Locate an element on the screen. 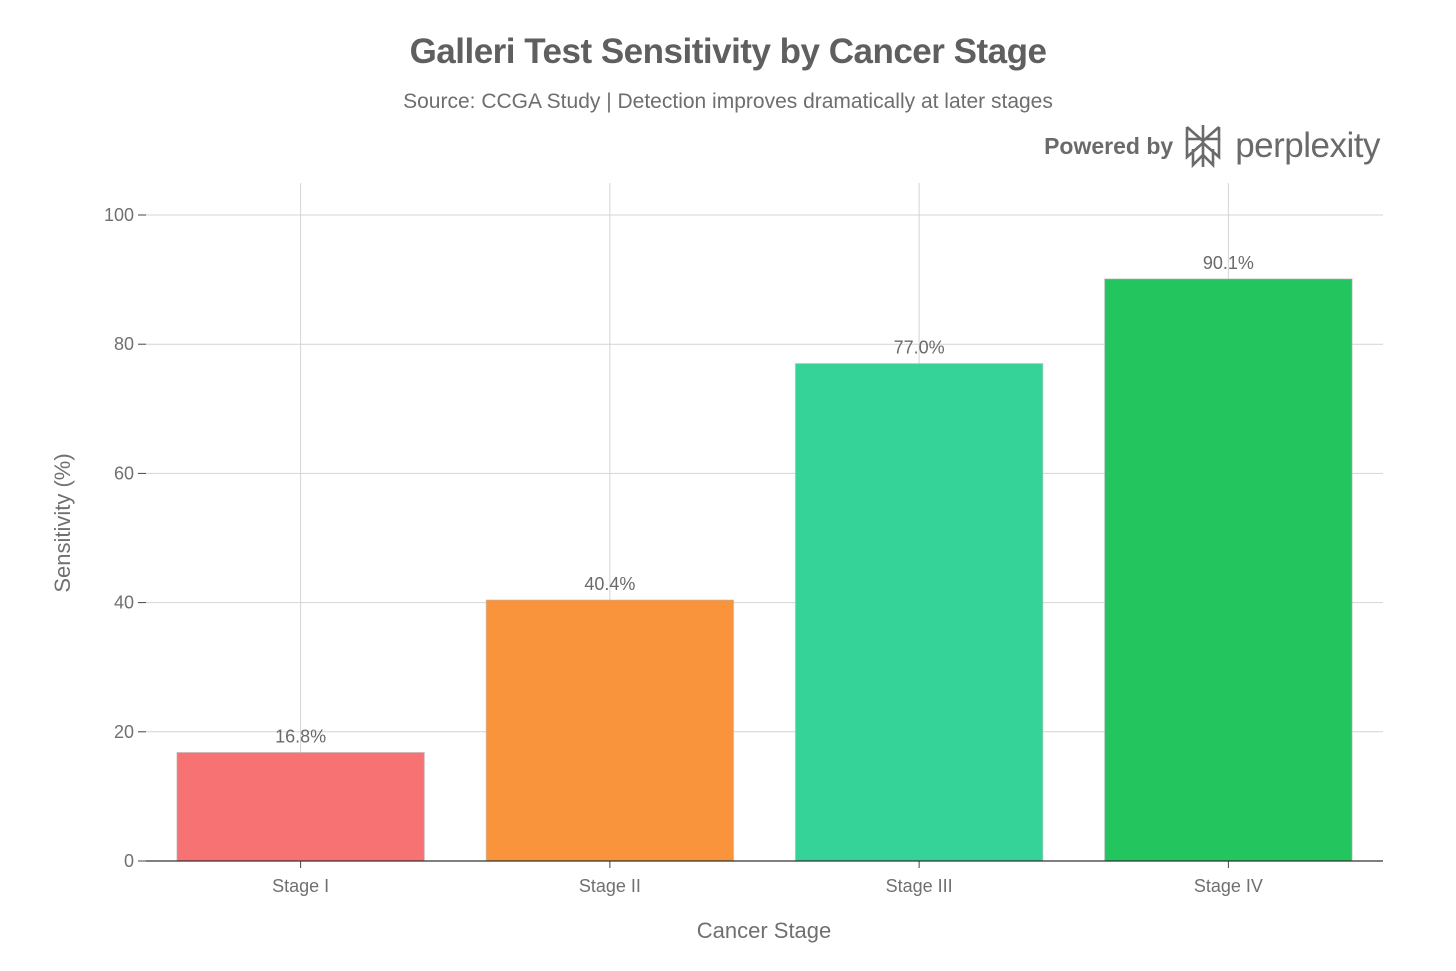 This screenshot has height=971, width=1456. x-tick-label: Stage II is located at coordinates (610, 886).